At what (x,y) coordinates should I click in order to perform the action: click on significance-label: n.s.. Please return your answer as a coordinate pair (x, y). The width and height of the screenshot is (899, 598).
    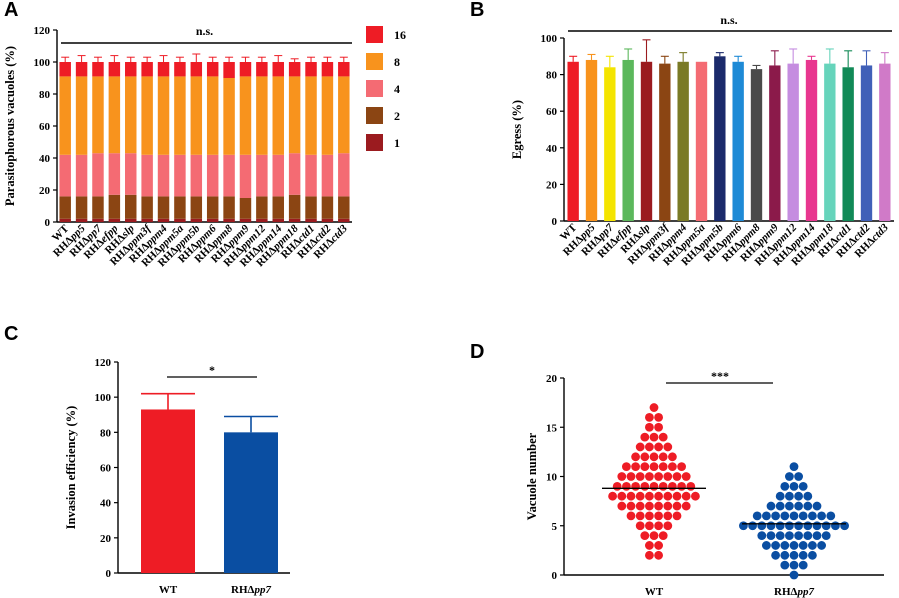
    Looking at the image, I should click on (728, 20).